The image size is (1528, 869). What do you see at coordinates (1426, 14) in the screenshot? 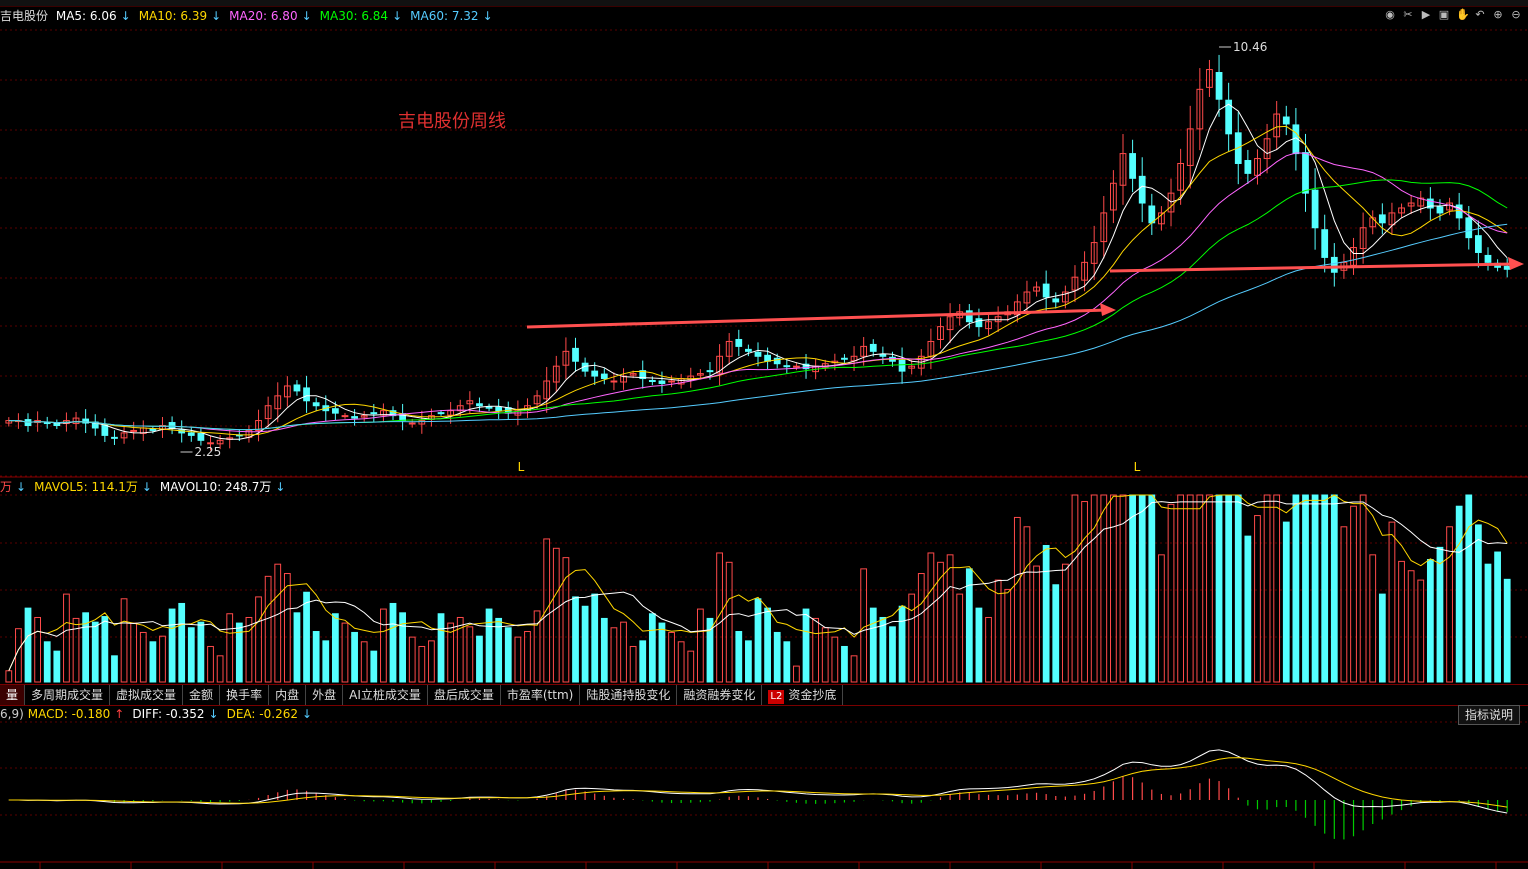
I see `play-icon: ▶` at bounding box center [1426, 14].